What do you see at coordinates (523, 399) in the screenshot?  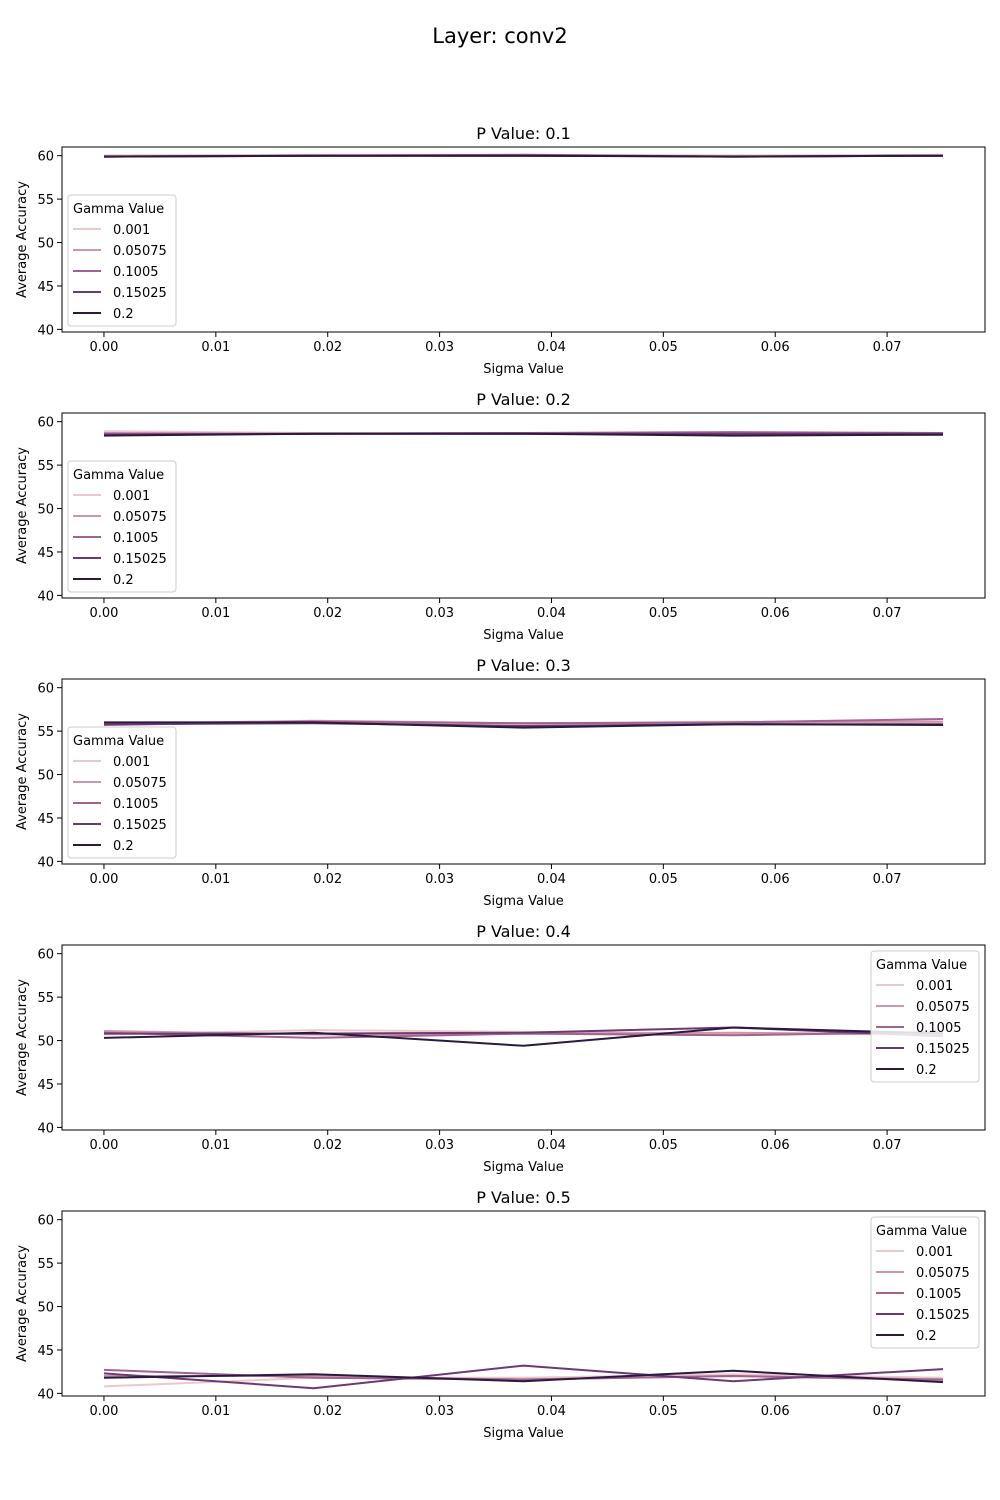 I see `subplot-title: P Value: 0.2` at bounding box center [523, 399].